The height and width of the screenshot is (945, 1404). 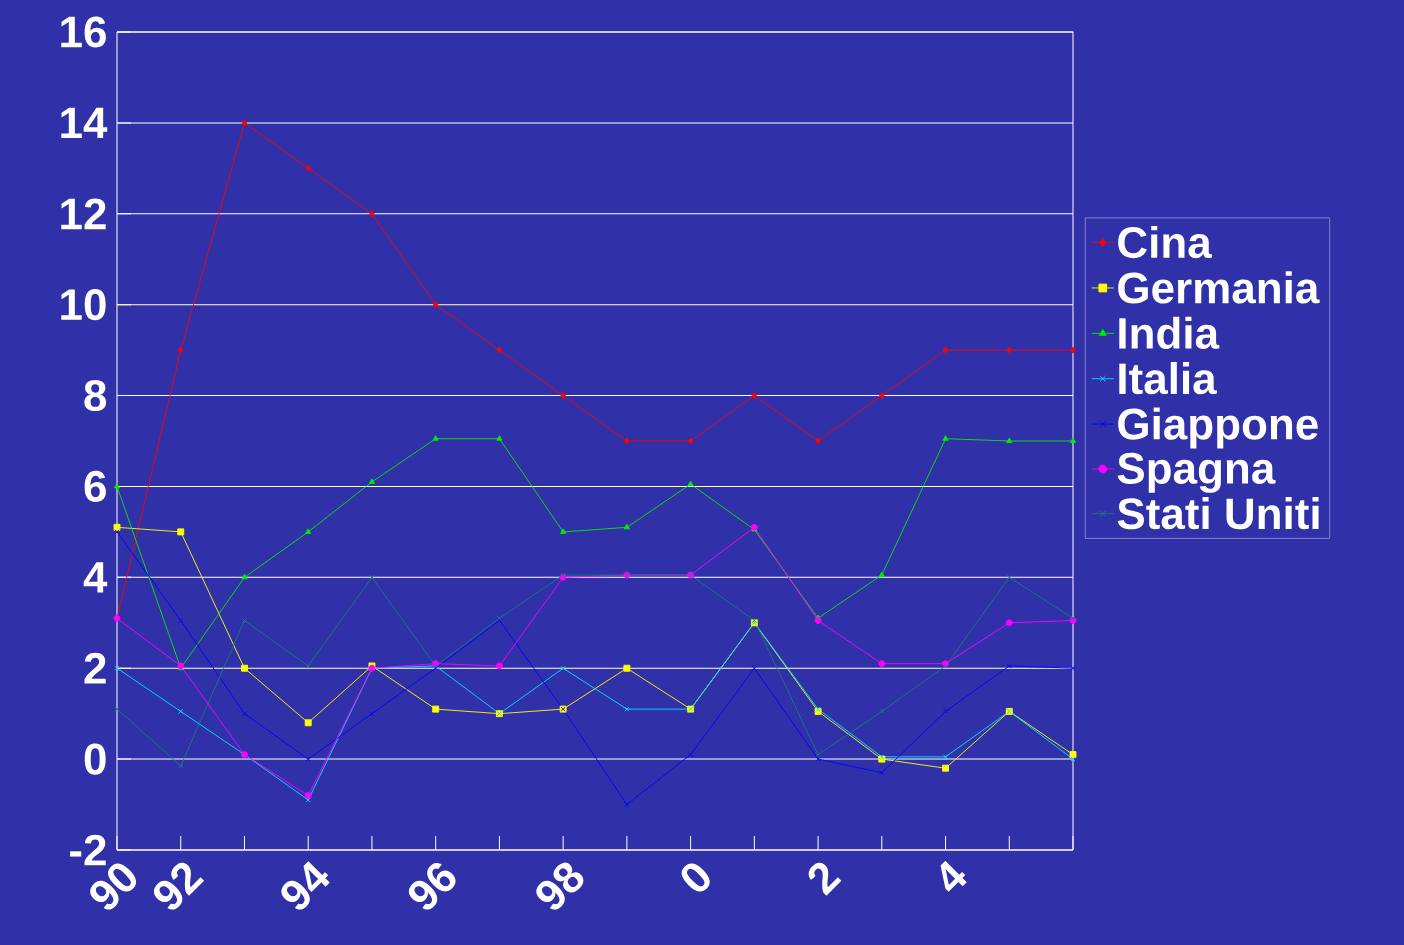 I want to click on x-tick-label: 94, so click(x=305, y=885).